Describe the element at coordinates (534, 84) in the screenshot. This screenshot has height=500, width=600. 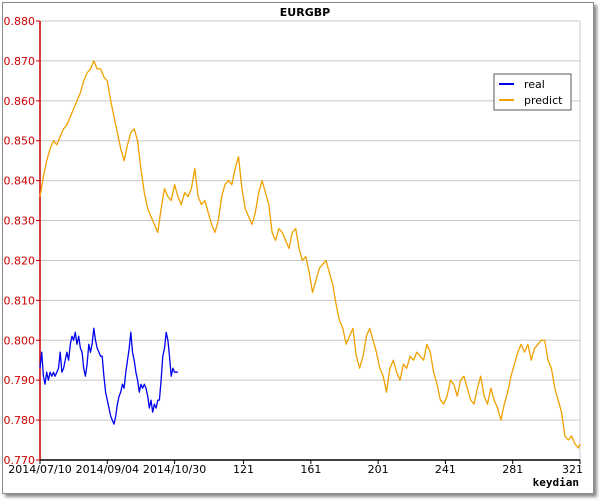
I see `legend-label-real: real` at that location.